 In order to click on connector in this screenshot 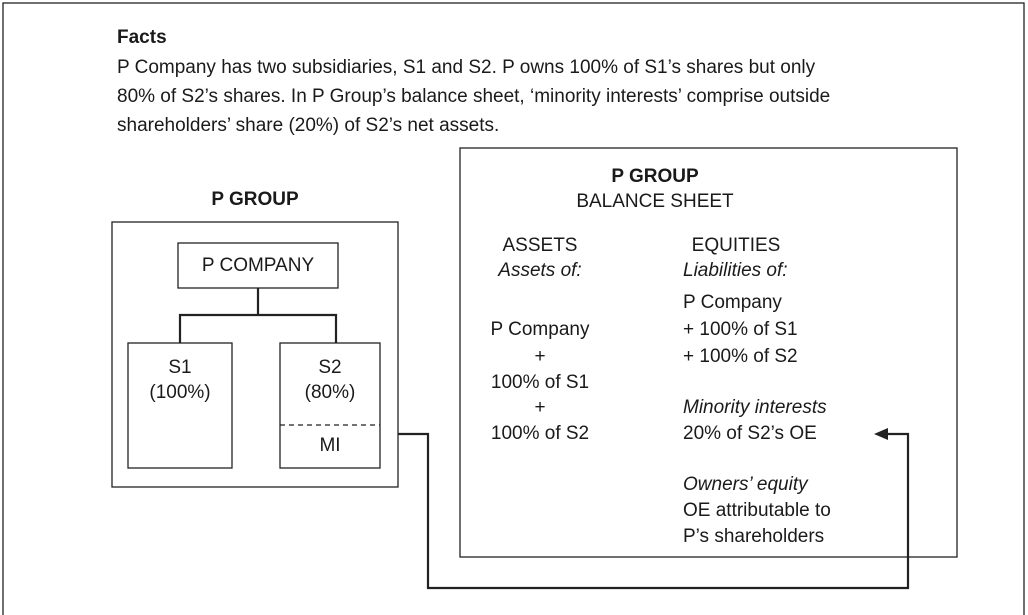, I will do `click(654, 511)`.